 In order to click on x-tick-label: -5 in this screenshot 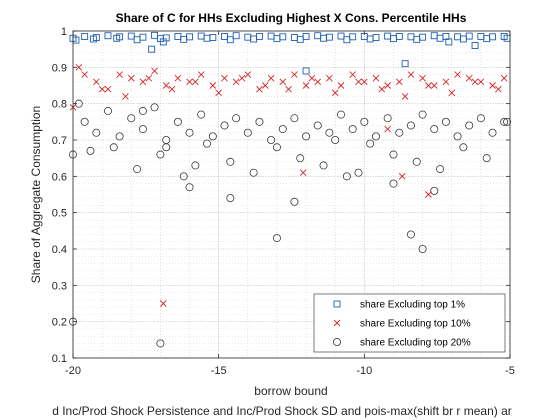, I will do `click(510, 371)`.